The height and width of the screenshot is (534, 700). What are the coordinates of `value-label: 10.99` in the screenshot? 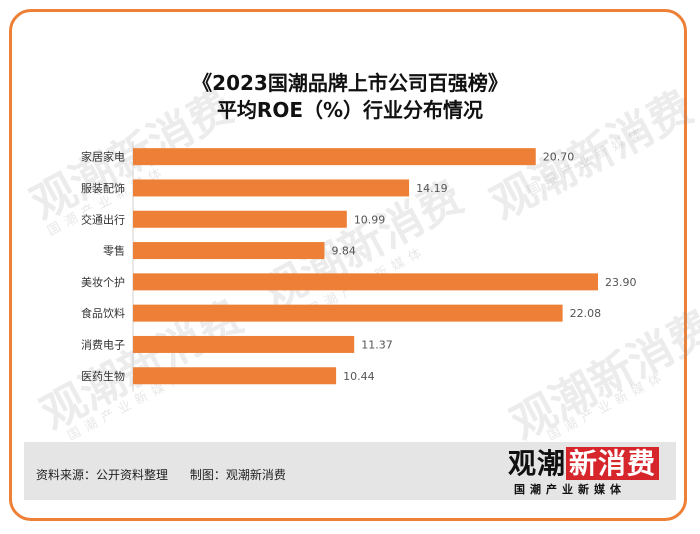 It's located at (370, 219).